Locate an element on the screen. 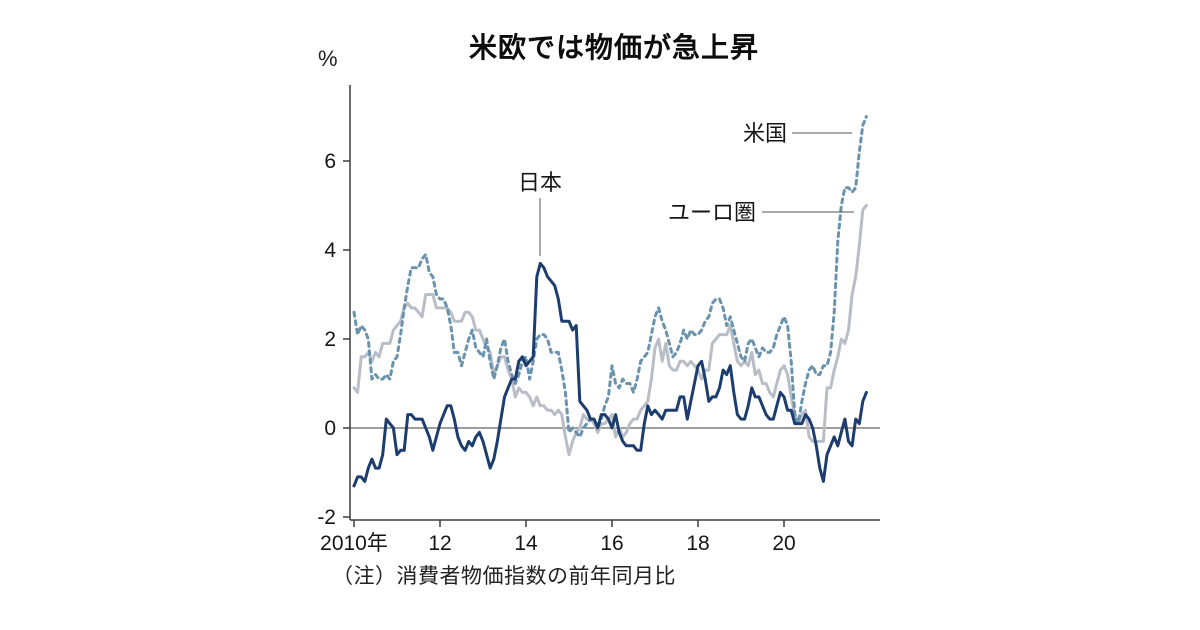  y-tick-label: 2 is located at coordinates (330, 339).